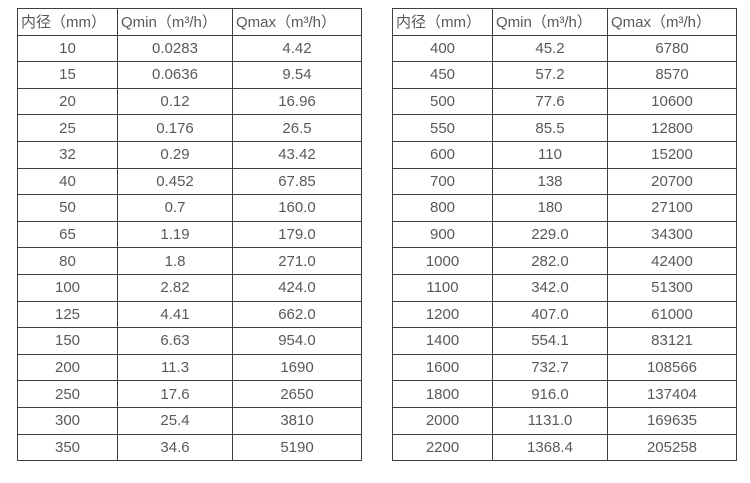 This screenshot has height=483, width=750. I want to click on table-cell: 0.12, so click(175, 101).